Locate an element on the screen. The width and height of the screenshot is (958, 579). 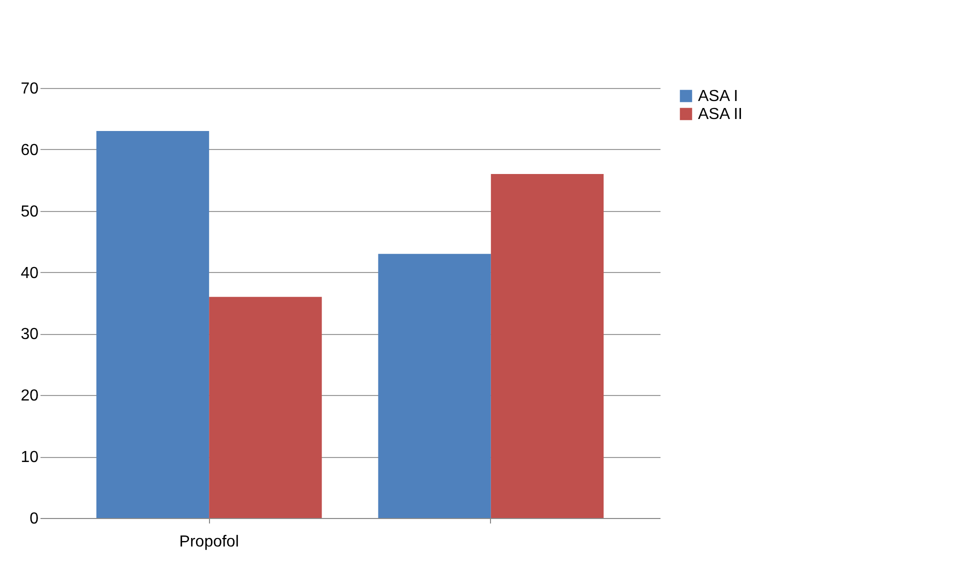
y-tick-label: 40 is located at coordinates (29, 273).